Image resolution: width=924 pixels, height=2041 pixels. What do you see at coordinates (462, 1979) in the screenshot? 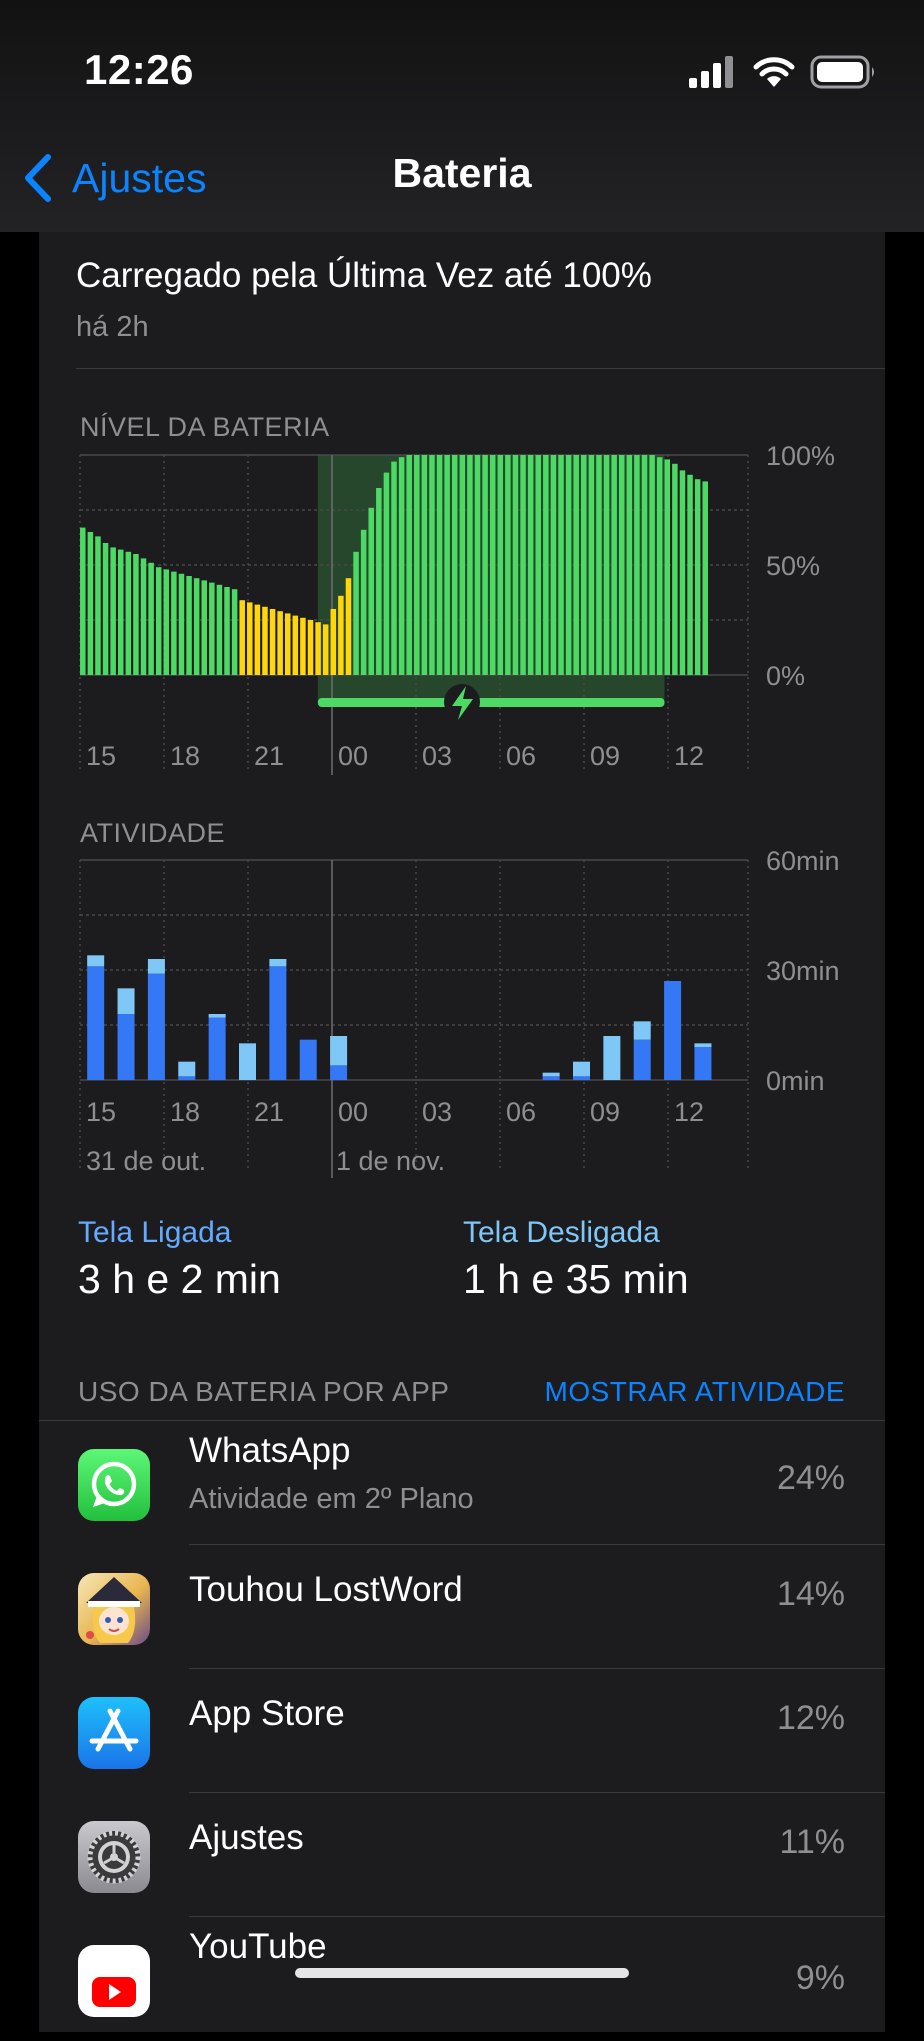
I see `app-row-youtube: YouTube 9%` at bounding box center [462, 1979].